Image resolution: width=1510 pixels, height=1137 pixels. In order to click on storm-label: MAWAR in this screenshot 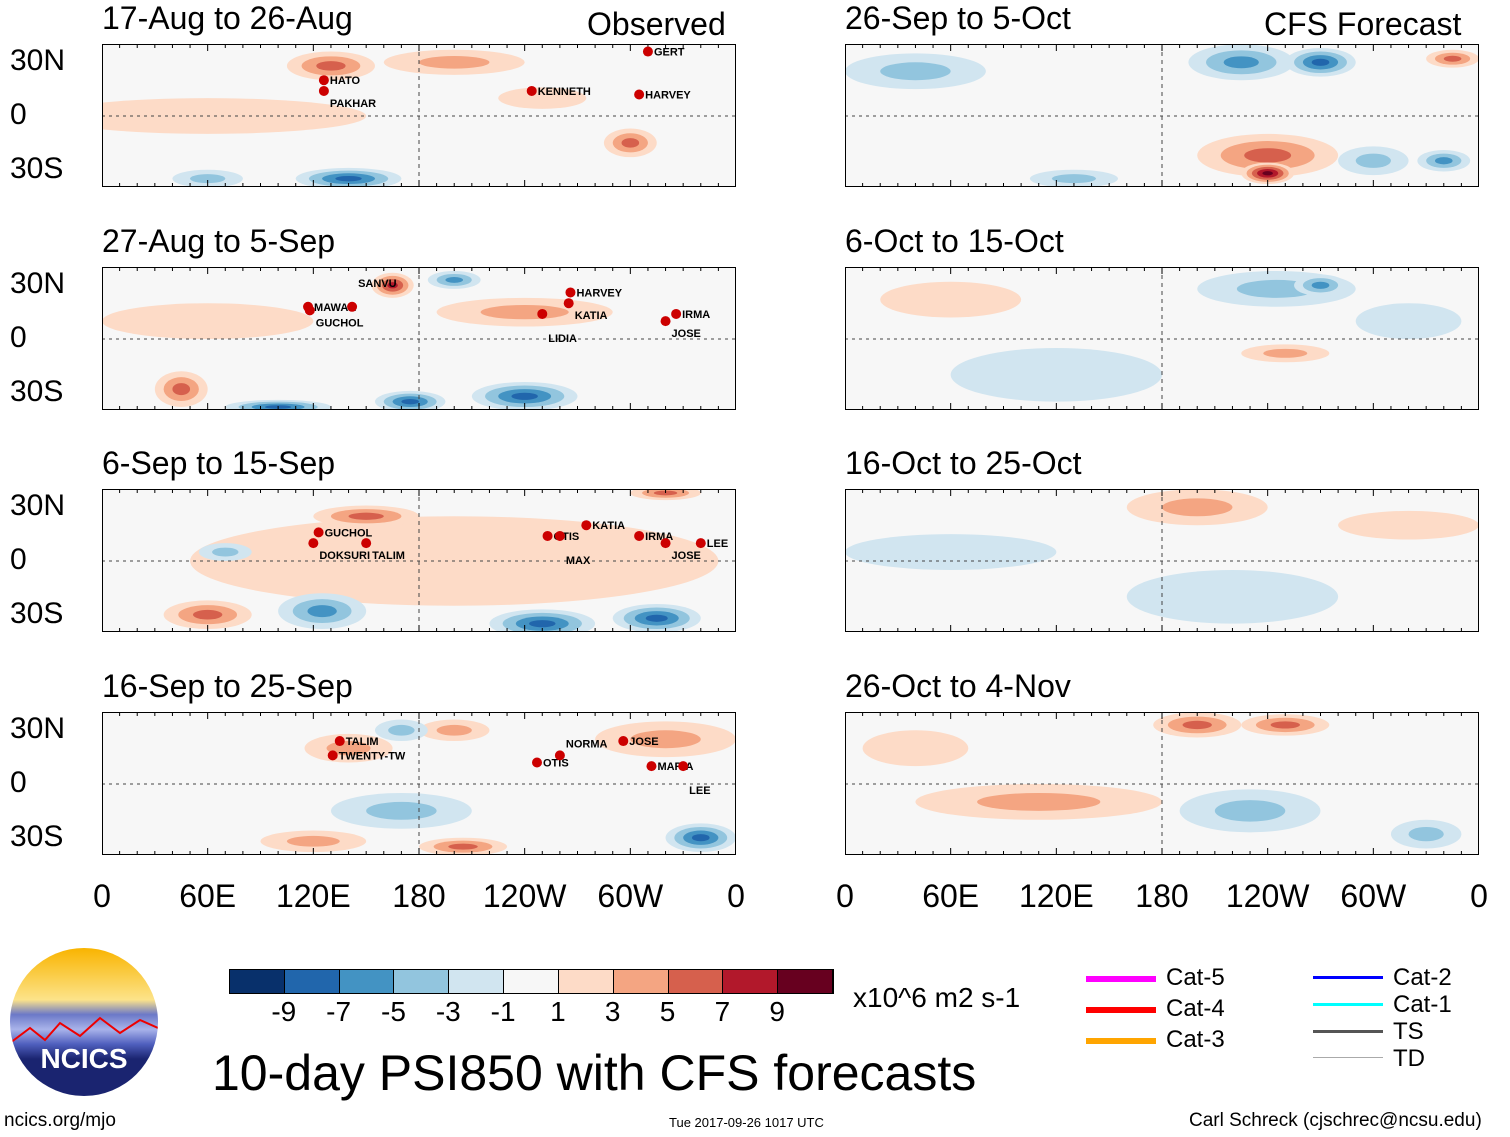, I will do `click(335, 308)`.